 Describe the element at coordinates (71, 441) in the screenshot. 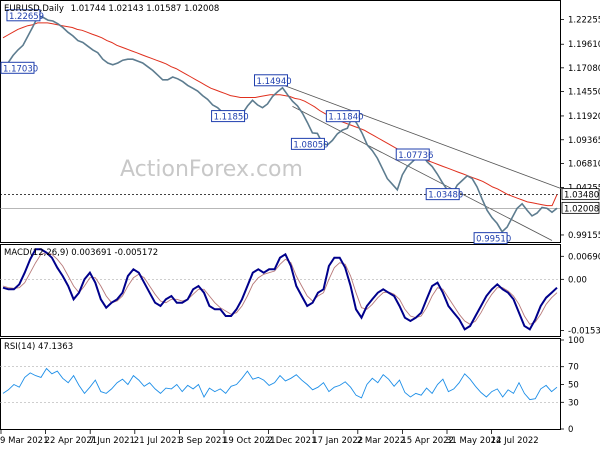

I see `x-tick-label: 22 Apr 2021` at that location.